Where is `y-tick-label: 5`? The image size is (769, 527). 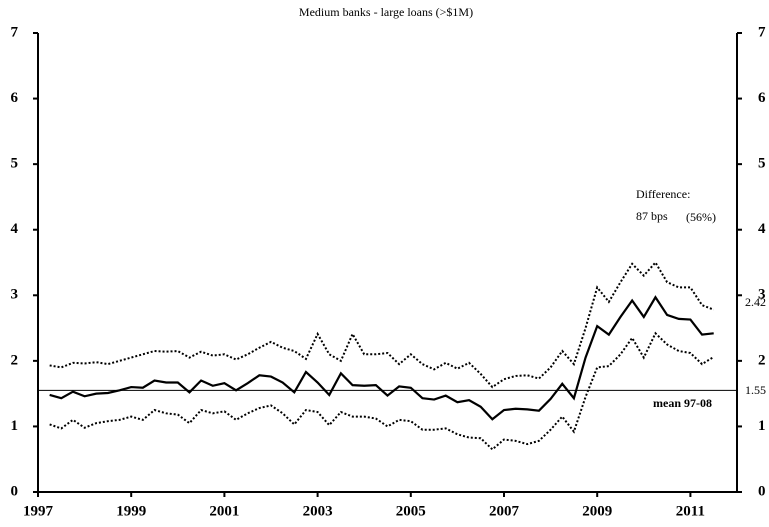
y-tick-label: 5 is located at coordinates (15, 164).